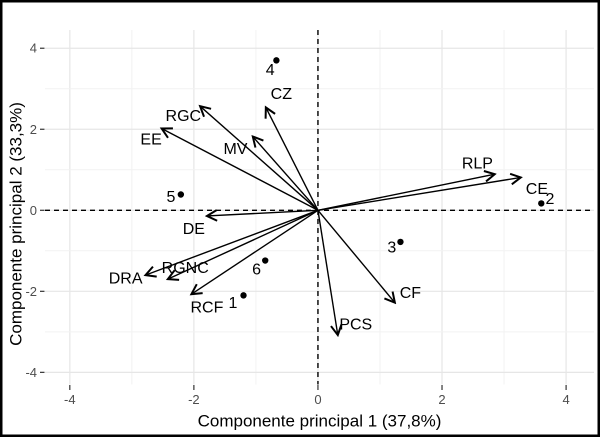  Describe the element at coordinates (233, 303) in the screenshot. I see `point-label-1: 1` at that location.